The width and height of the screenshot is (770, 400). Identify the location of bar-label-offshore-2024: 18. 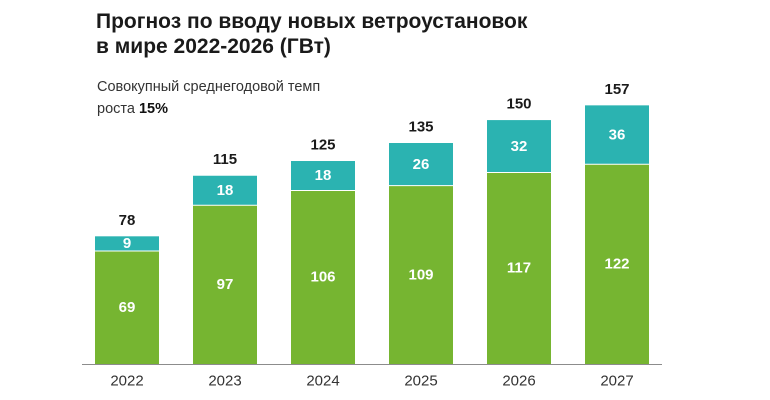
(323, 175).